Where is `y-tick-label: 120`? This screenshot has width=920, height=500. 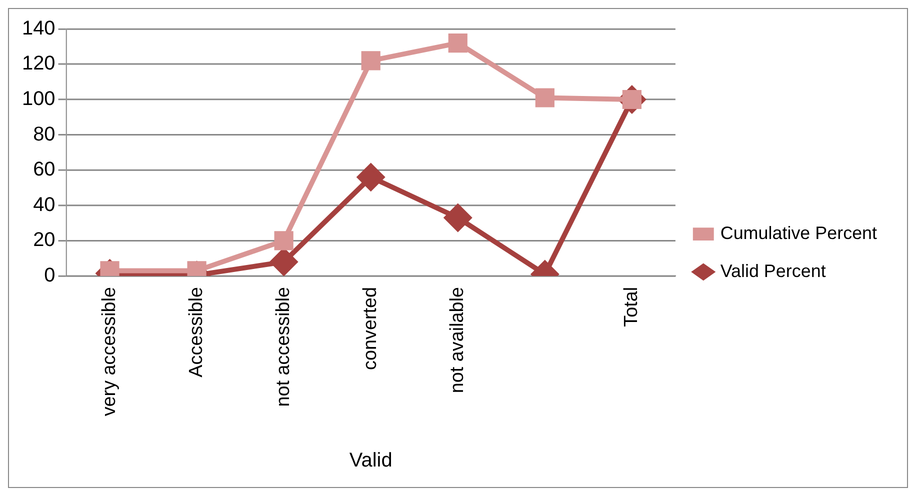 y-tick-label: 120 is located at coordinates (39, 63).